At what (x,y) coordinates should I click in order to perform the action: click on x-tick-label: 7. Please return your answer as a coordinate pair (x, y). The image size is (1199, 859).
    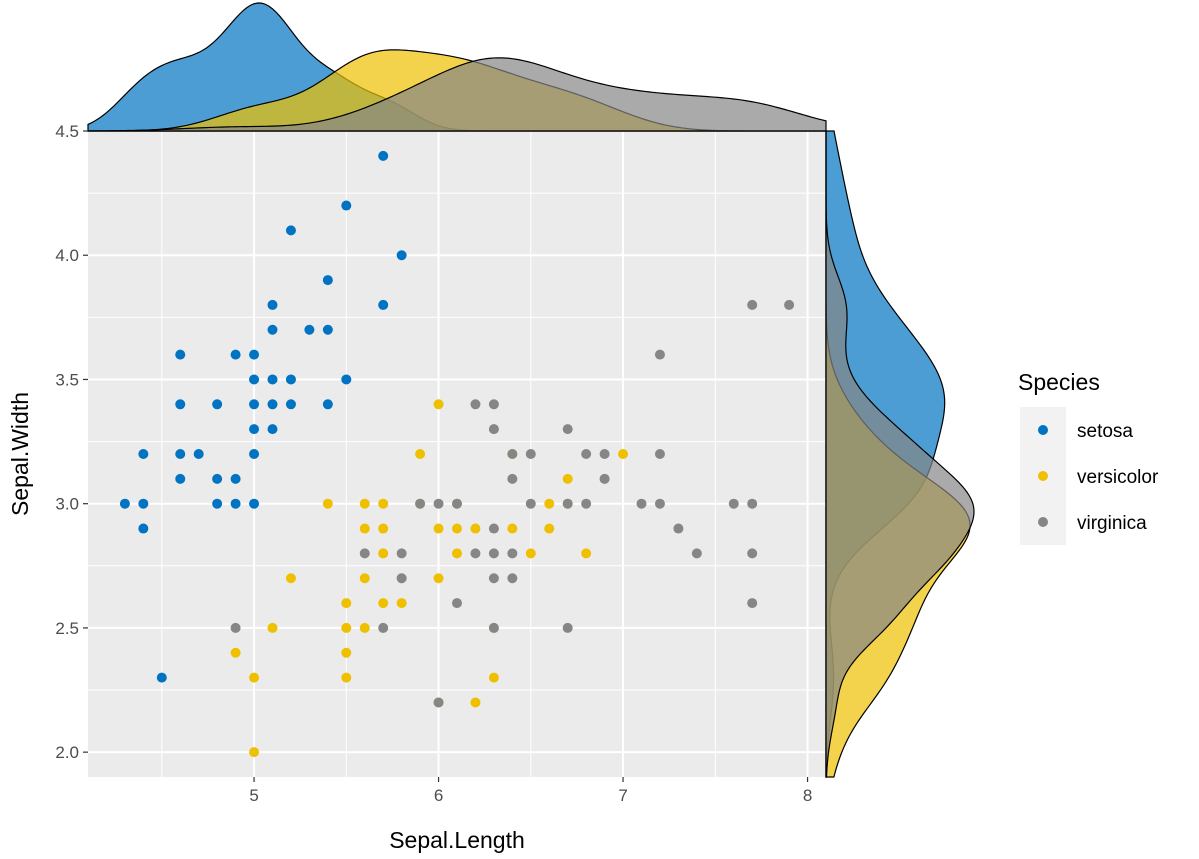
    Looking at the image, I should click on (622, 795).